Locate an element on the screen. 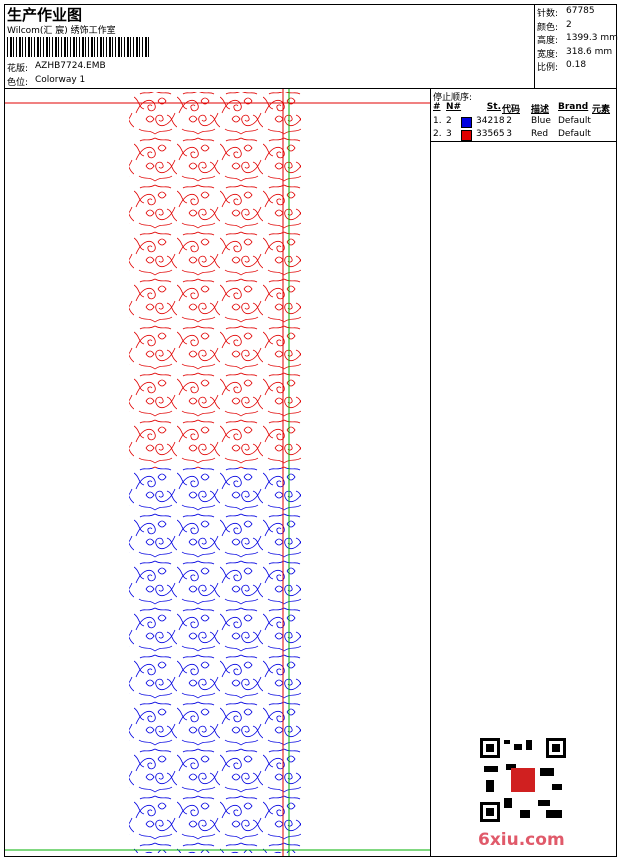 This screenshot has height=860, width=620. info-value: 67785 is located at coordinates (580, 11).